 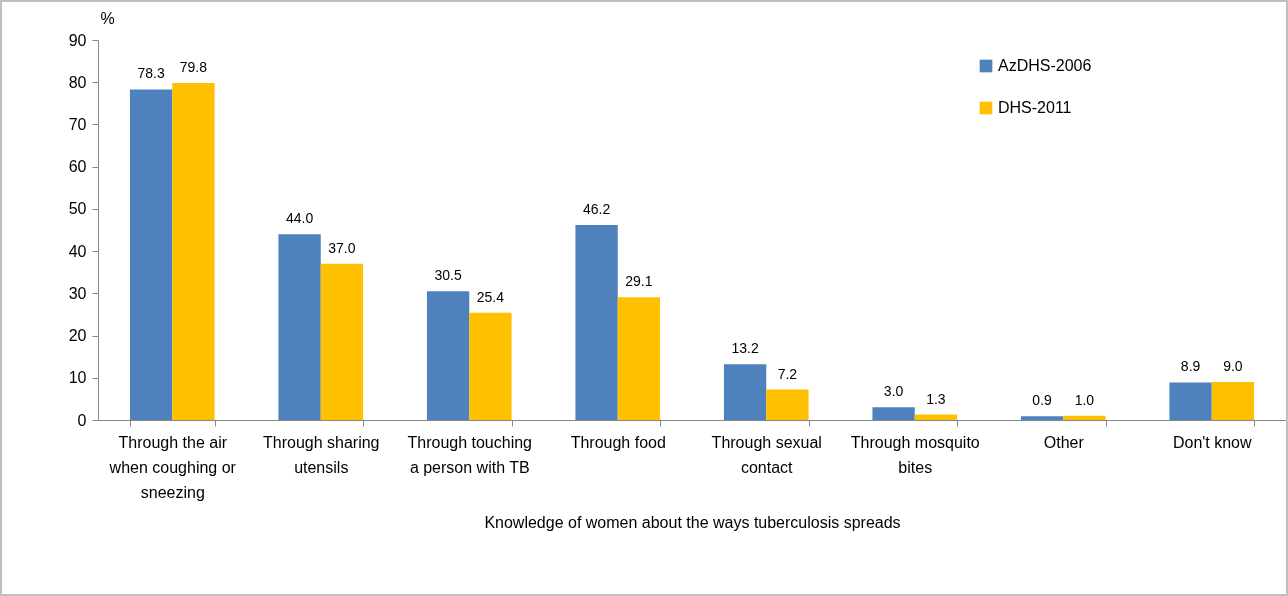 What do you see at coordinates (1045, 65) in the screenshot?
I see `legend-label: AzDHS-2006` at bounding box center [1045, 65].